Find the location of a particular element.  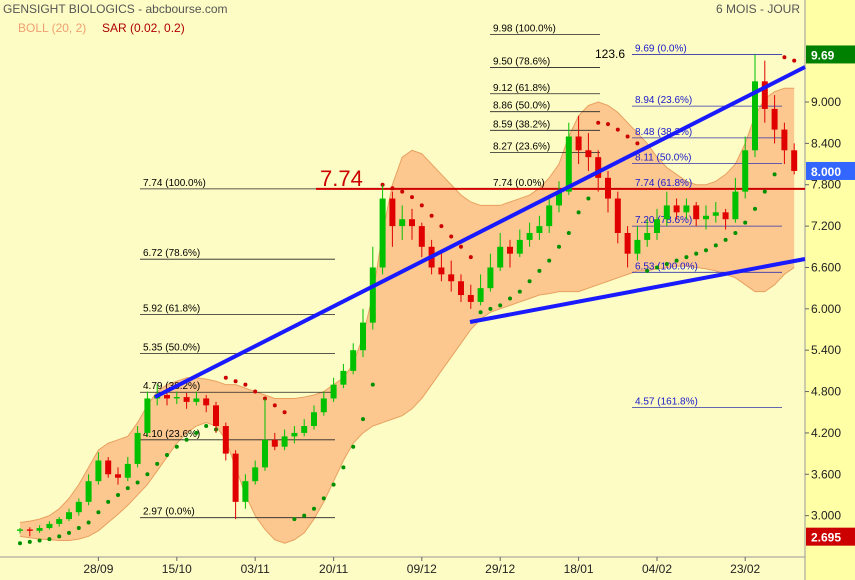

y-tick-label: 9.000 is located at coordinates (826, 102).